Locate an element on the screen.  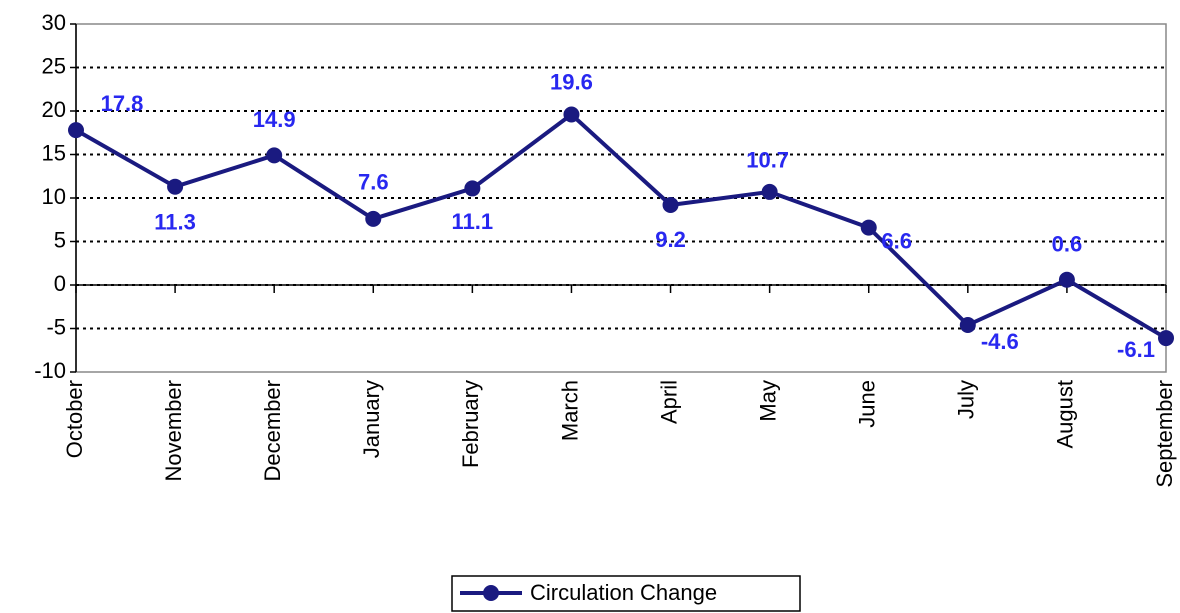
x-tick-label: October is located at coordinates (74, 419).